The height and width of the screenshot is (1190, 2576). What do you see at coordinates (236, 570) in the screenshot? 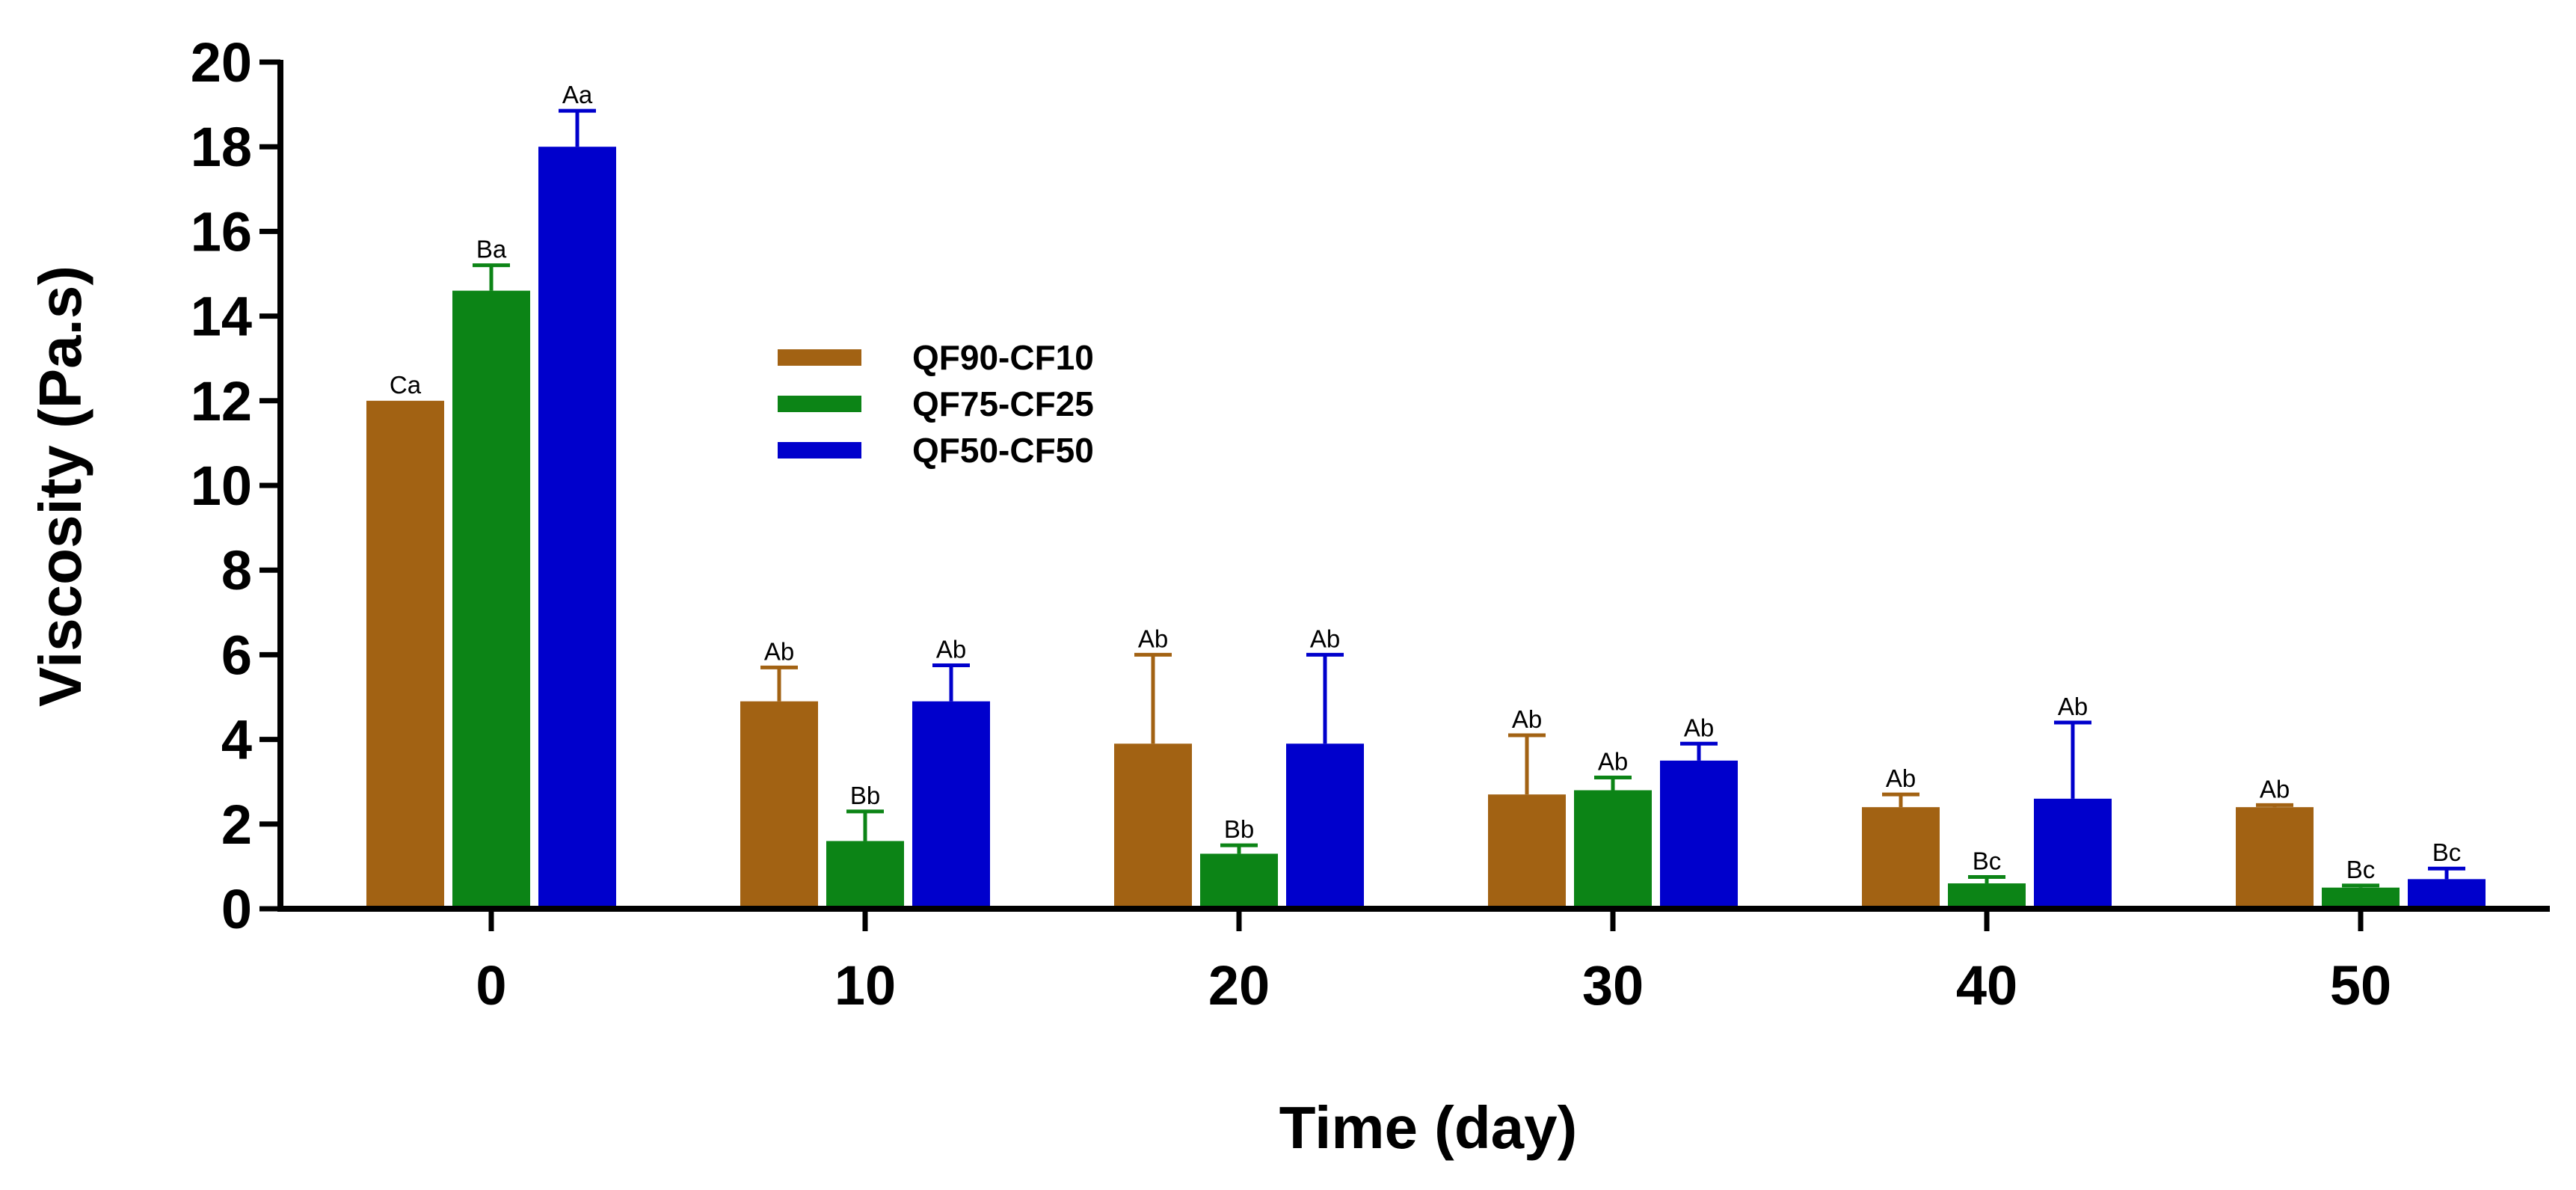
I see `y-tick-label-8: 8` at bounding box center [236, 570].